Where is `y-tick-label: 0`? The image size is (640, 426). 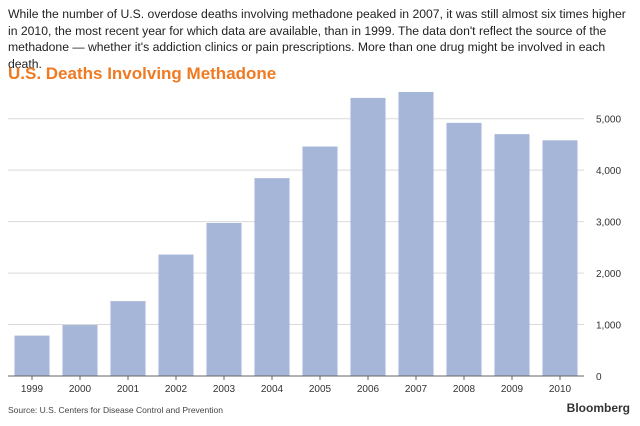 y-tick-label: 0 is located at coordinates (599, 377).